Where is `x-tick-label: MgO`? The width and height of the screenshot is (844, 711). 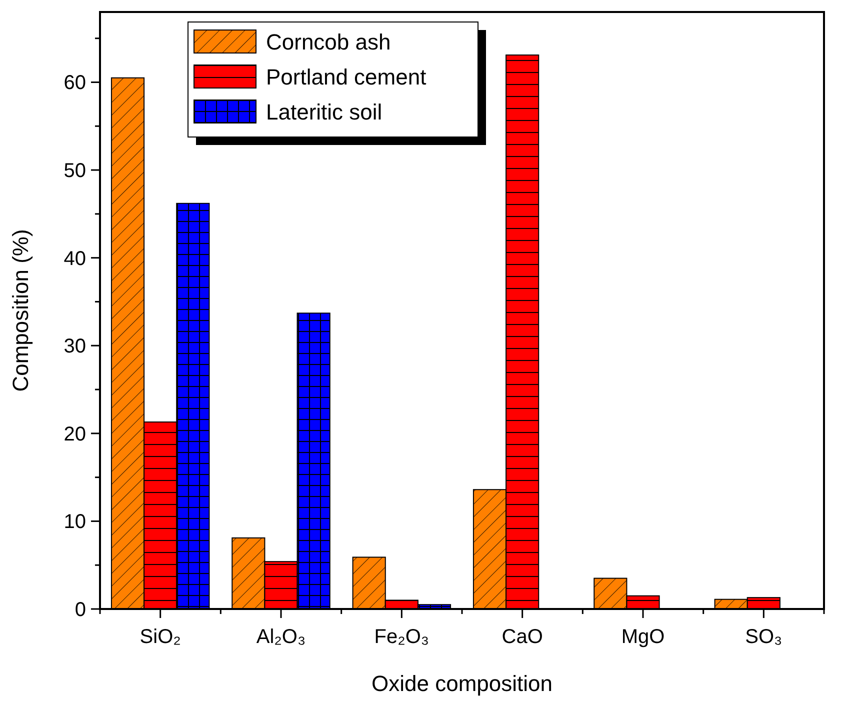 x-tick-label: MgO is located at coordinates (643, 637).